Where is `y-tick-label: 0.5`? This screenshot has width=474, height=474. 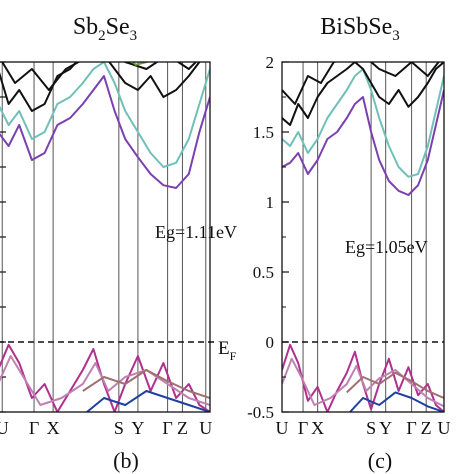 y-tick-label: 0.5 is located at coordinates (263, 272).